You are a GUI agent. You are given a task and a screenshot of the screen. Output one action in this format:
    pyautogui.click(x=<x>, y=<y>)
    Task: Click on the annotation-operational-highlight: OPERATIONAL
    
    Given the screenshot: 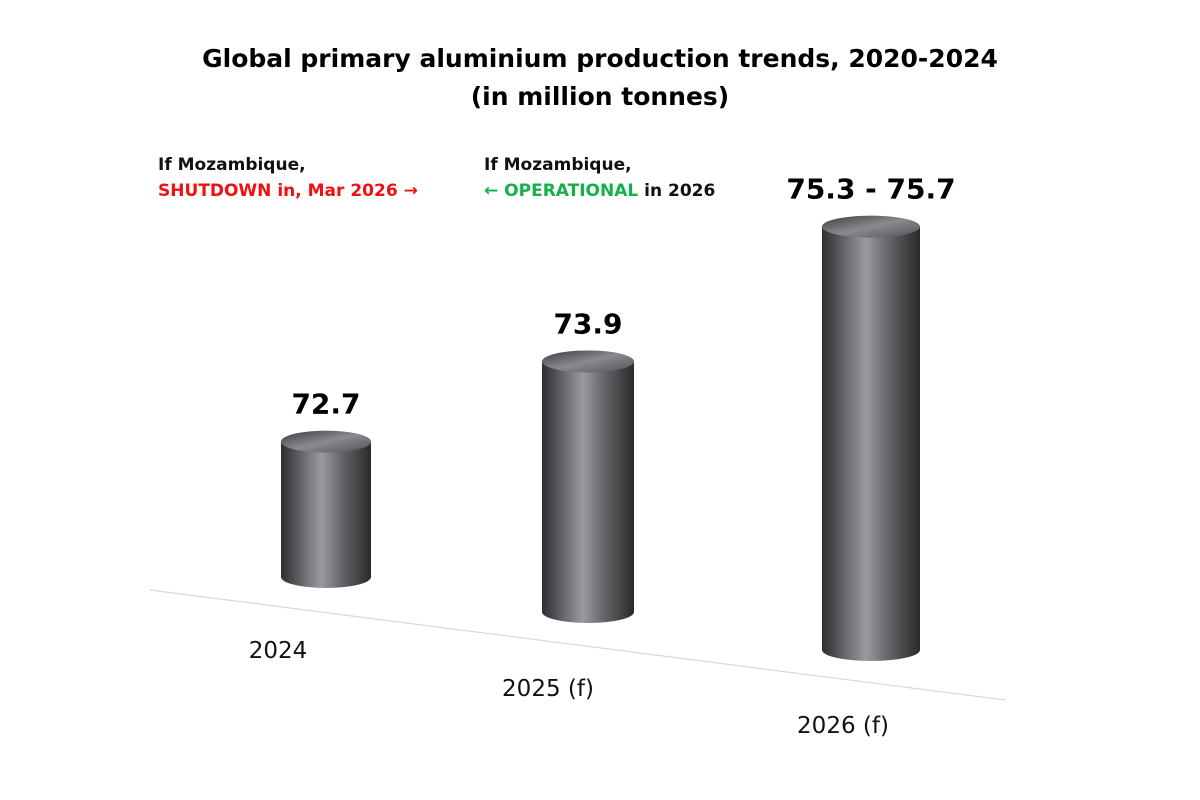 What is the action you would take?
    pyautogui.click(x=571, y=191)
    